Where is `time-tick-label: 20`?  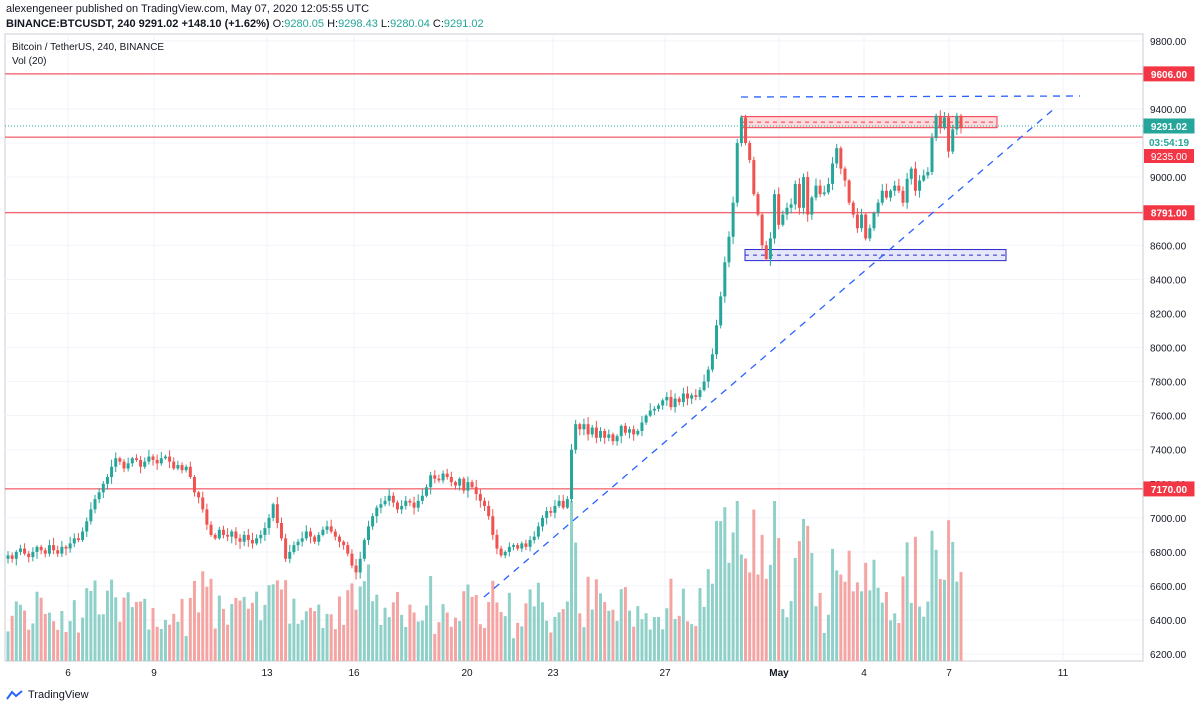 time-tick-label: 20 is located at coordinates (467, 673).